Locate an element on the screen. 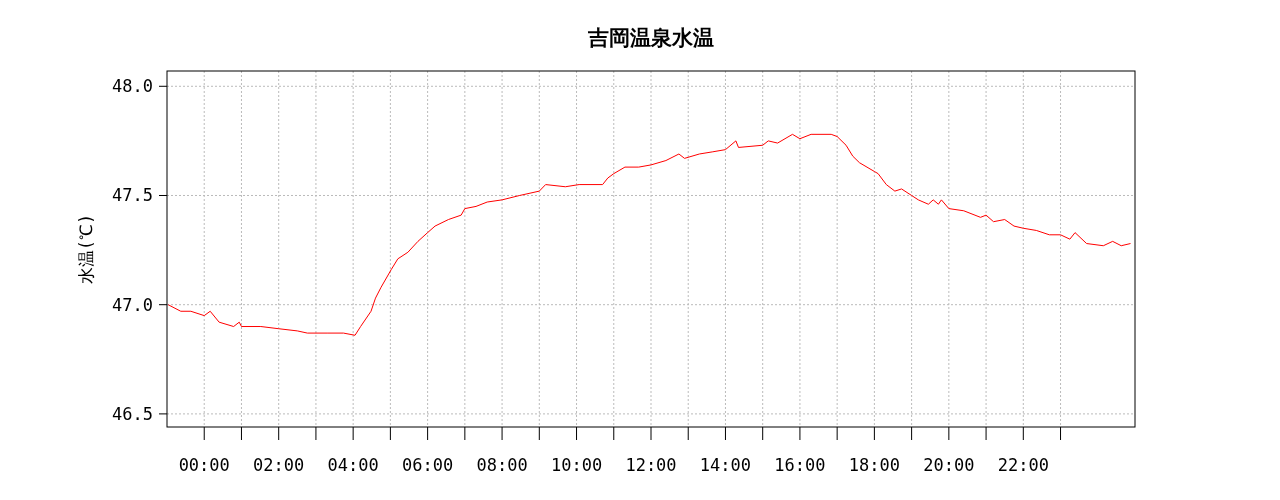 This screenshot has height=500, width=1280. x-tick-label: 16:00 is located at coordinates (800, 465).